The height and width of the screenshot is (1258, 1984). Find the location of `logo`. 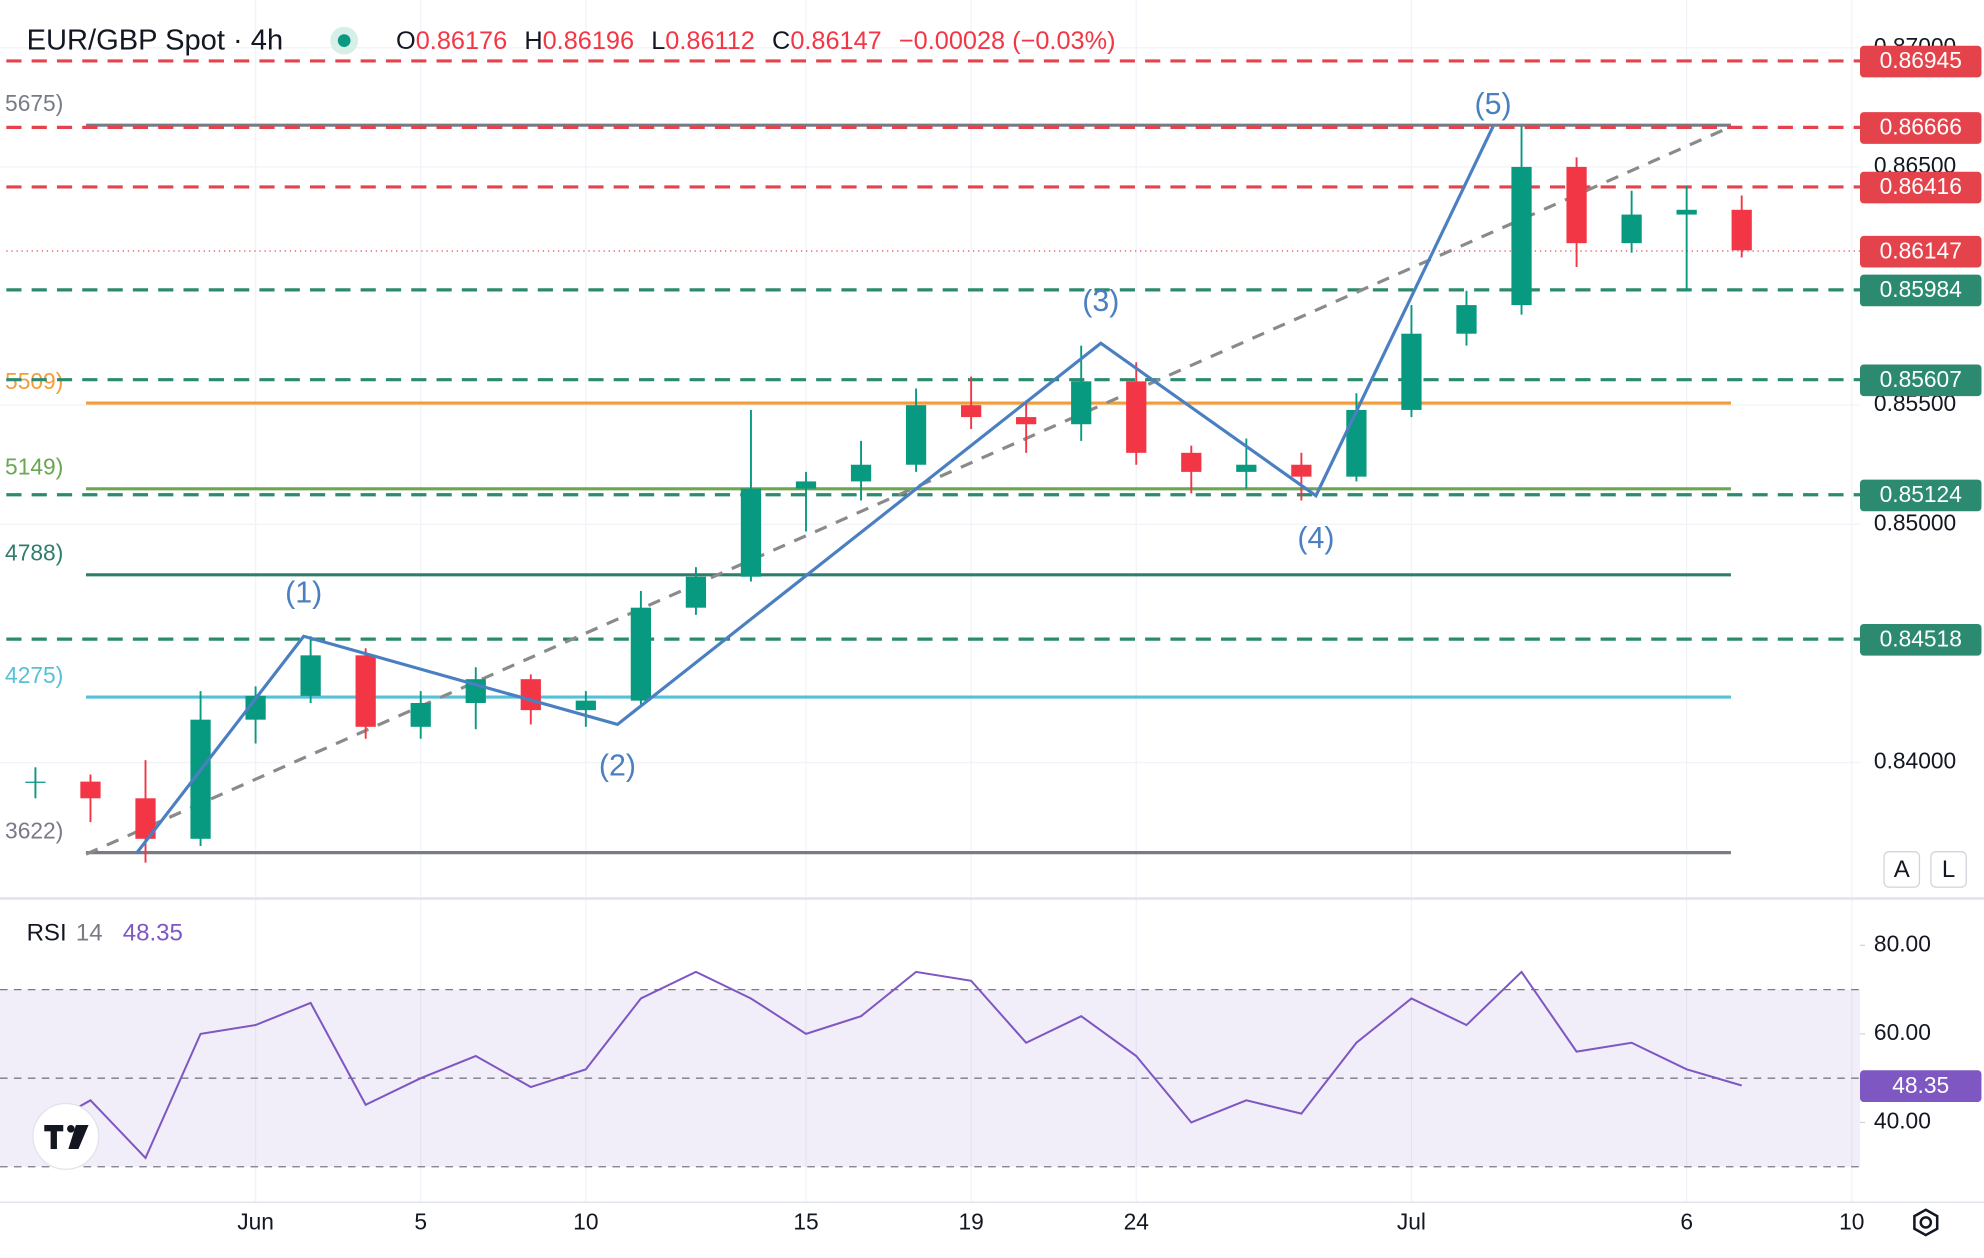

logo is located at coordinates (66, 1136).